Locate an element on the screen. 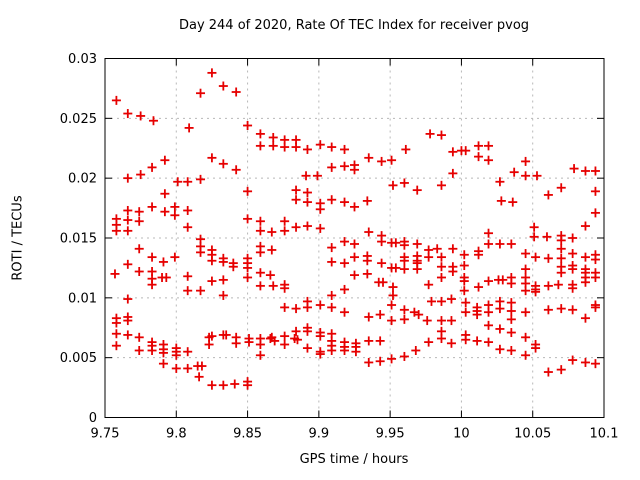  x-tick-label: 9.85 is located at coordinates (247, 434).